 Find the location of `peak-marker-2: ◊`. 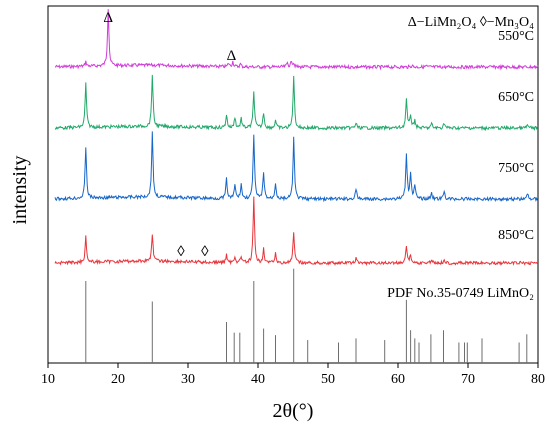

peak-marker-2: ◊ is located at coordinates (181, 252).